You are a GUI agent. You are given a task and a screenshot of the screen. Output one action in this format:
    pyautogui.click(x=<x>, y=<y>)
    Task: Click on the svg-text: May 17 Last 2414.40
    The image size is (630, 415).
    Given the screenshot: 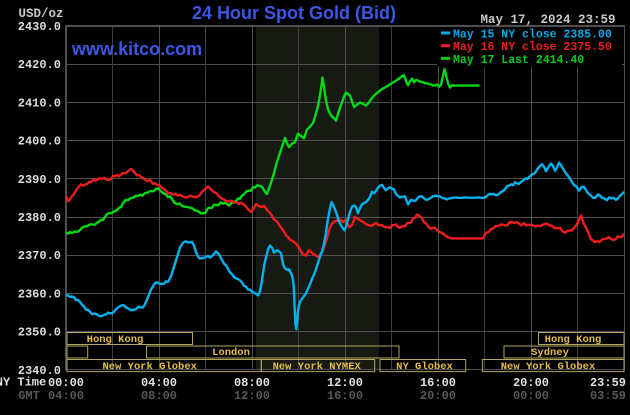 What is the action you would take?
    pyautogui.click(x=518, y=60)
    